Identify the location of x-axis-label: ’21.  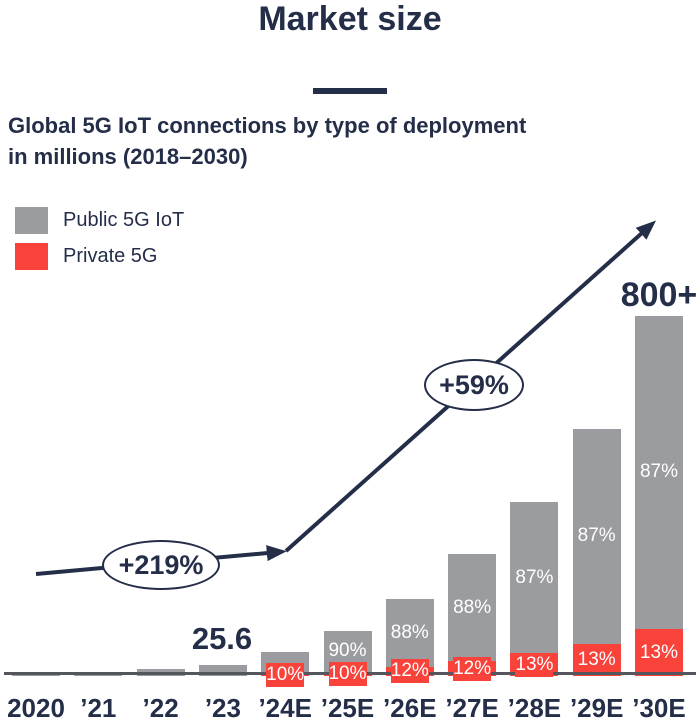
(98, 708).